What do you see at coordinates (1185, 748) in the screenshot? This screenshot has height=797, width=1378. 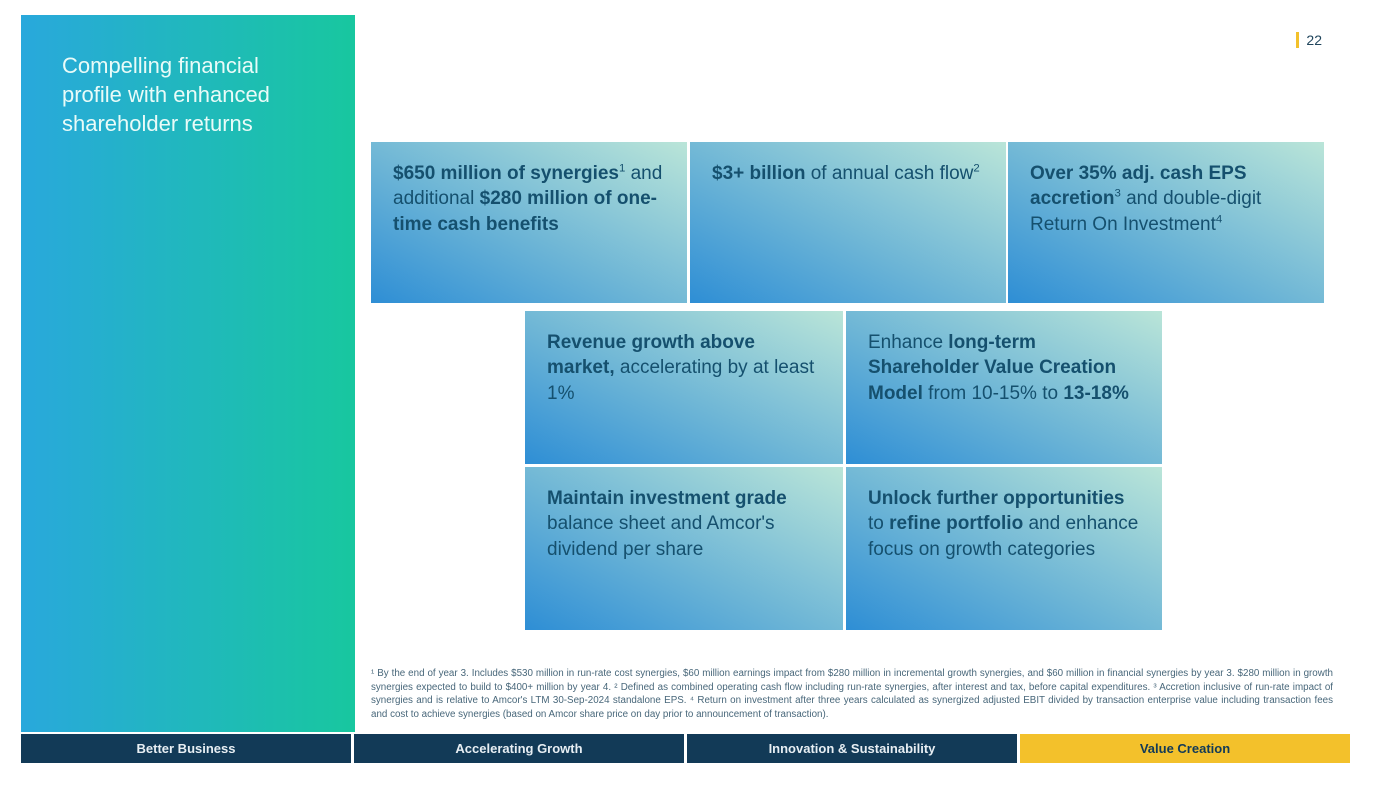 I see `nav-item-value-creation: Value Creation` at bounding box center [1185, 748].